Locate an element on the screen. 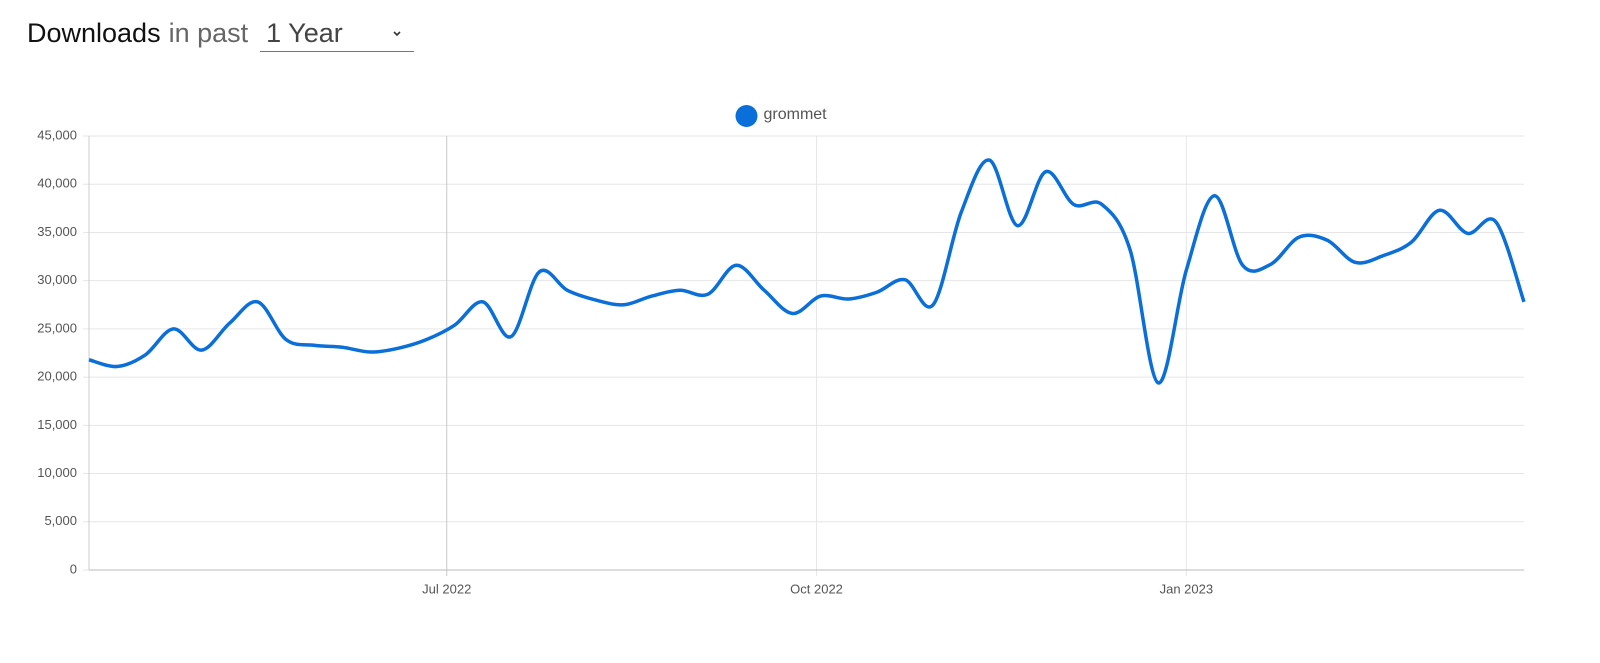  y-tick-label: 10,000 is located at coordinates (57, 472).